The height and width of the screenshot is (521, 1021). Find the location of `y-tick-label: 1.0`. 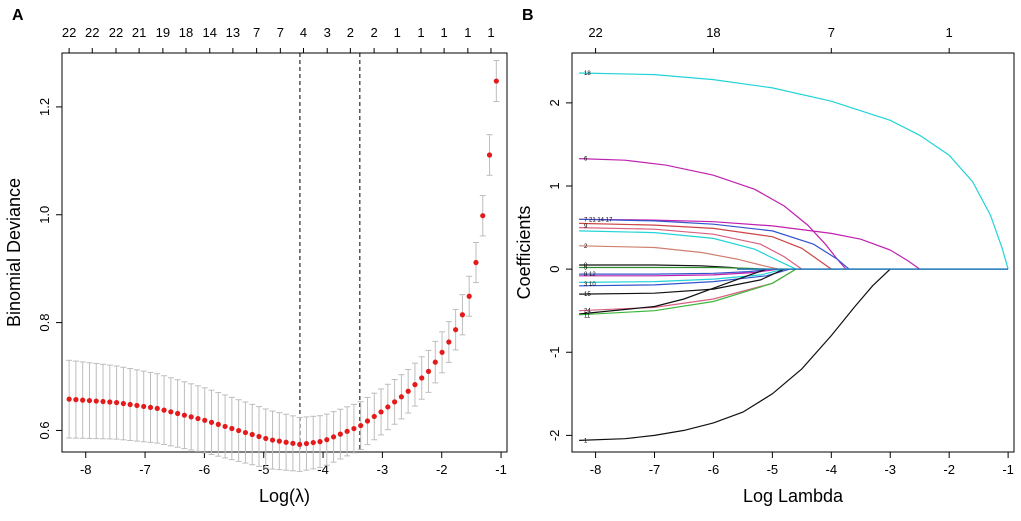

y-tick-label: 1.0 is located at coordinates (44, 215).